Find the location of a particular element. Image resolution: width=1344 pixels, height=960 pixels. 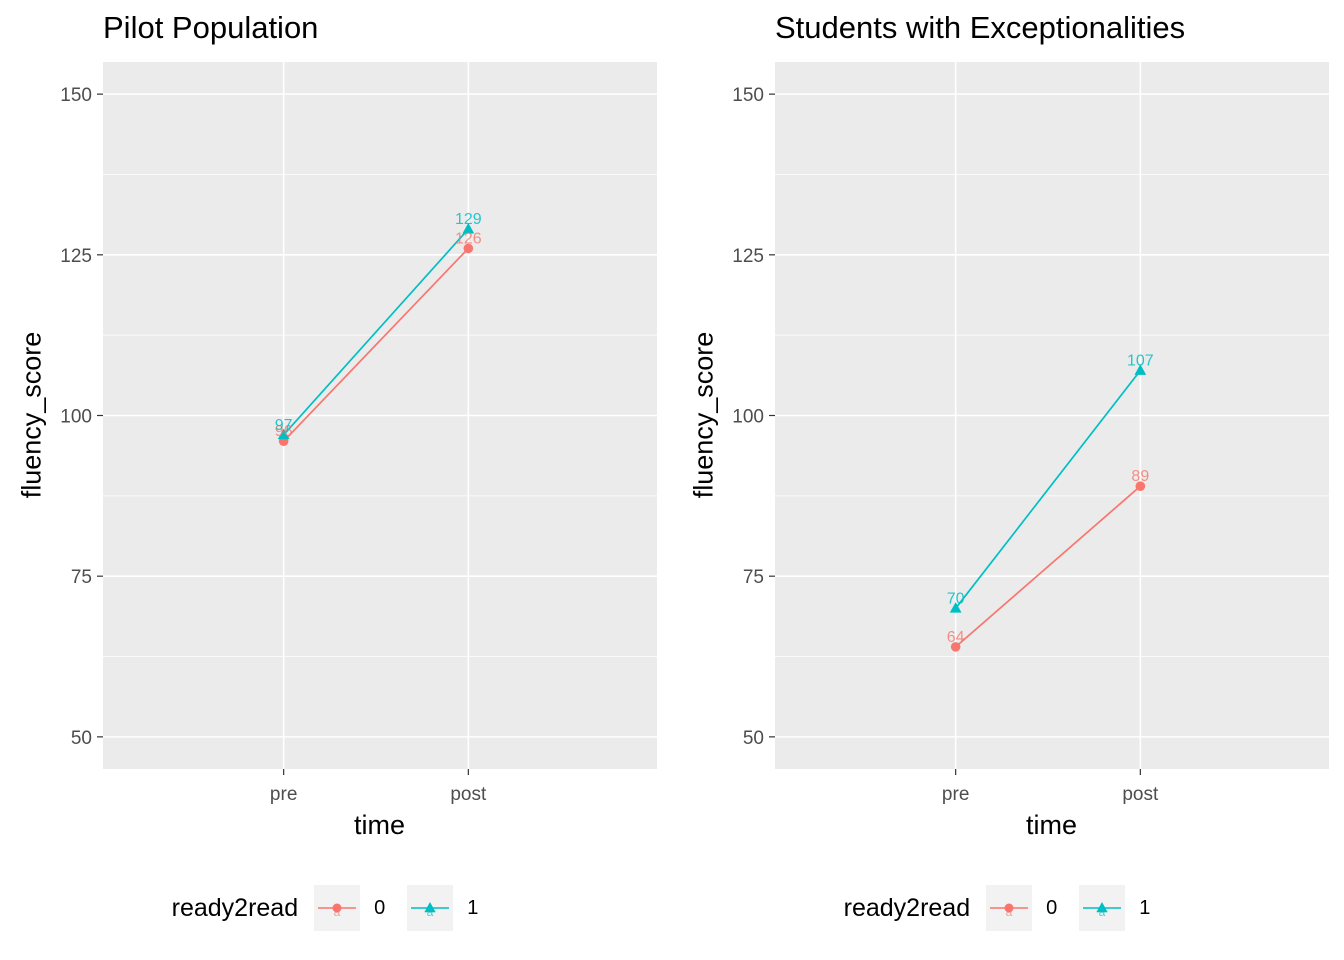

data-label: 126 is located at coordinates (468, 238).